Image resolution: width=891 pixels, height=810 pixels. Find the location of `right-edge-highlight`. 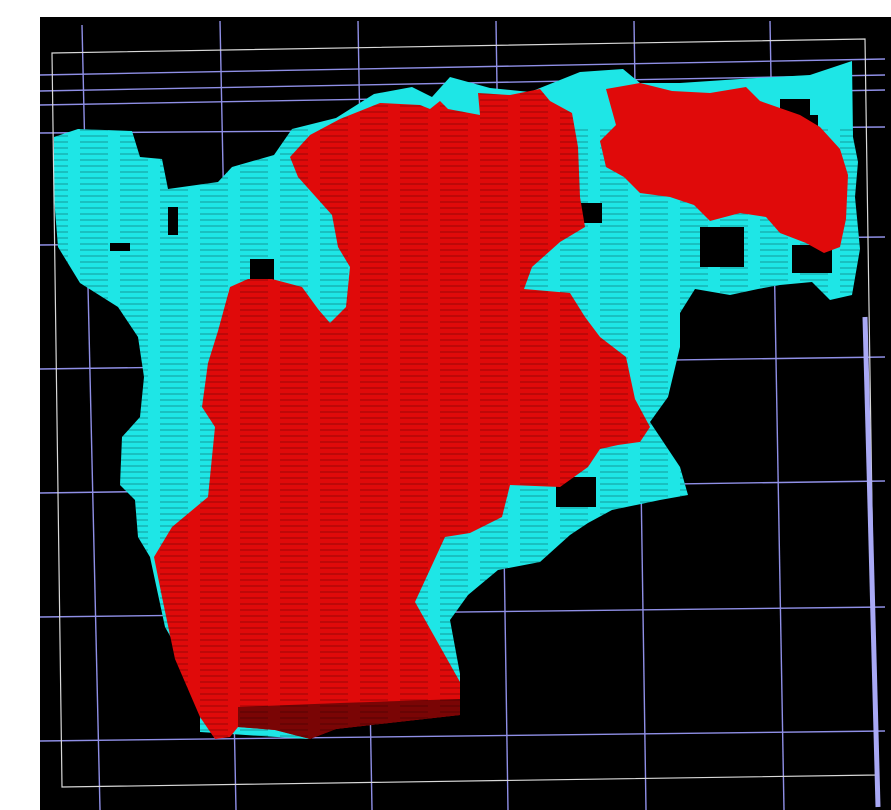

right-edge-highlight is located at coordinates (871, 562).